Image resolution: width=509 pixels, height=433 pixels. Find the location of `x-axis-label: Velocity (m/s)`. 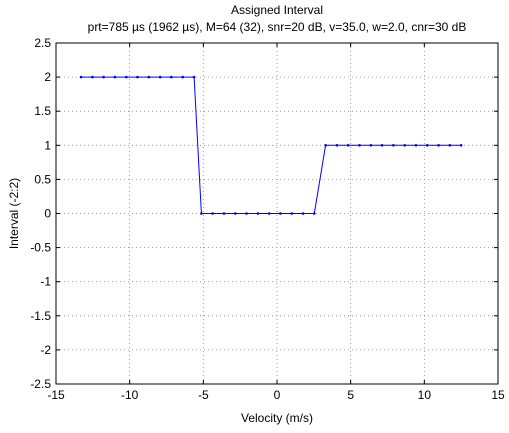

x-axis-label: Velocity (m/s) is located at coordinates (277, 418).